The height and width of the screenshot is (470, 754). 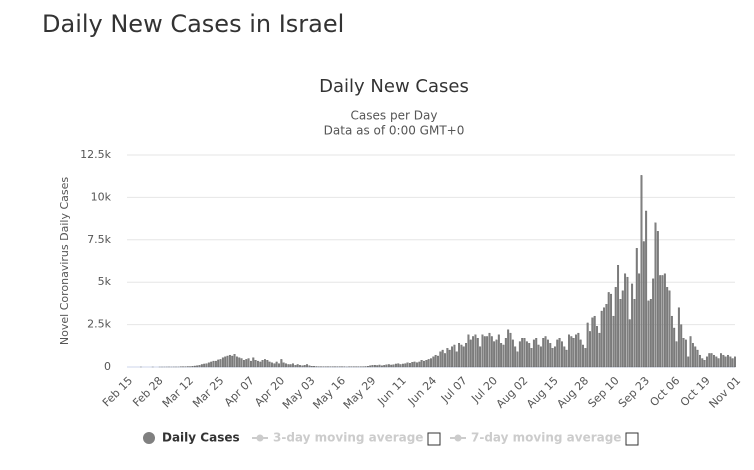 I want to click on x-tick-label: Mar 12, so click(x=178, y=392).